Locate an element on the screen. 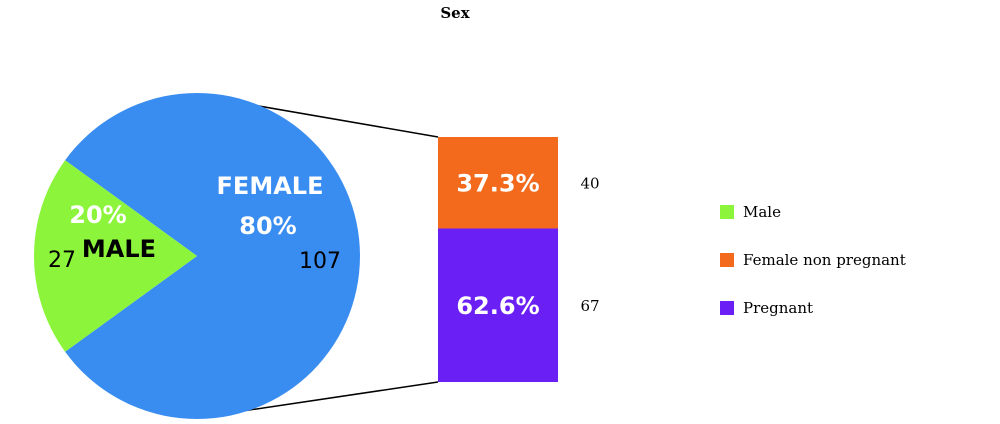 This screenshot has width=1000, height=424. bar-label-female_non_pregnant-percent: 37.3% is located at coordinates (497, 184).